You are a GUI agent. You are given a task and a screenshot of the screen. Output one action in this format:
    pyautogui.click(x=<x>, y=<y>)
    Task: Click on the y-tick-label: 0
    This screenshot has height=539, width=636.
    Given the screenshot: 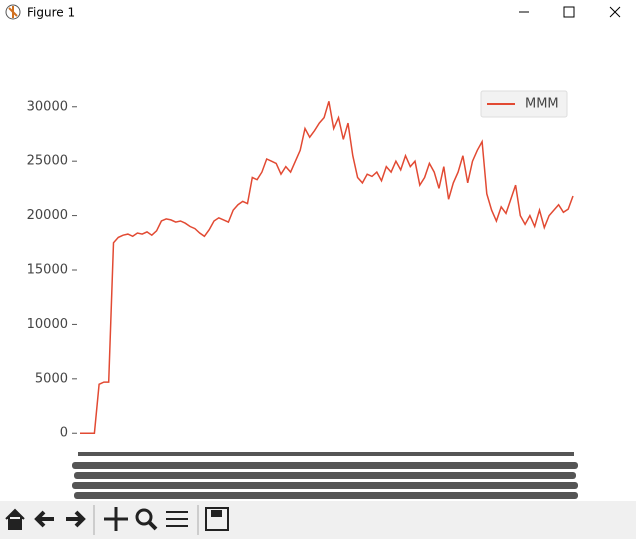 What is the action you would take?
    pyautogui.click(x=64, y=433)
    